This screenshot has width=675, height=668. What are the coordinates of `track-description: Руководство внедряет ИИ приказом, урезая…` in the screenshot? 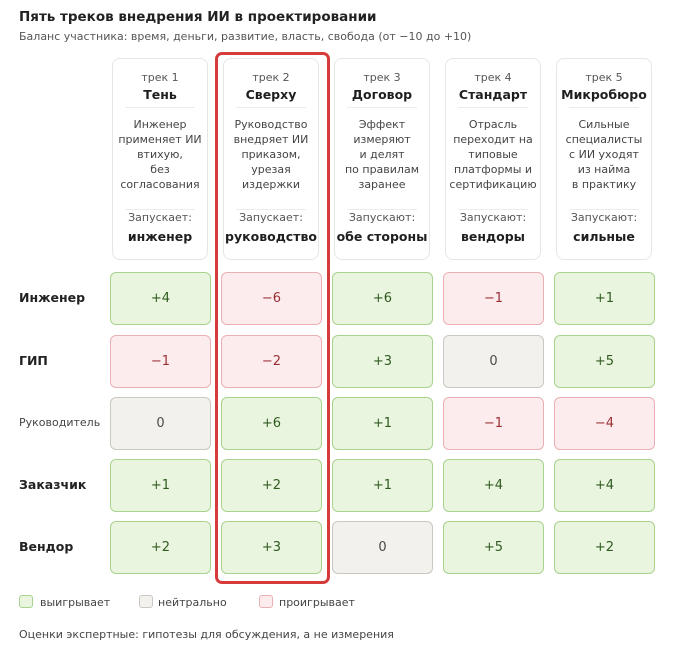 It's located at (271, 154).